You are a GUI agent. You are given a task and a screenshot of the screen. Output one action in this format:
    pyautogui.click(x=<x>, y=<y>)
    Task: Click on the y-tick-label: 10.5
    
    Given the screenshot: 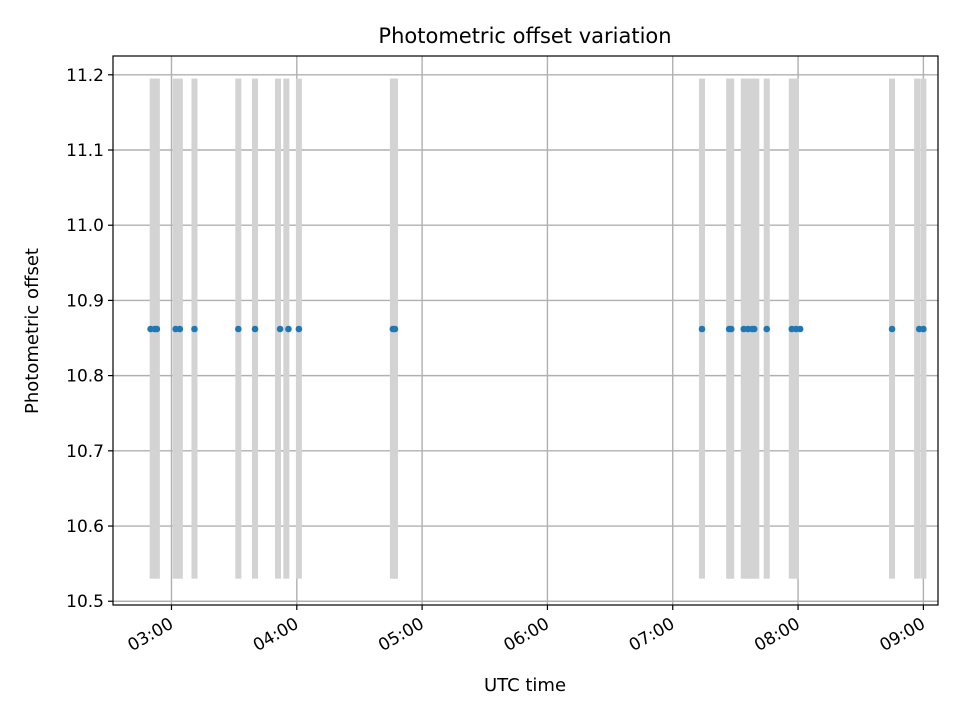 What is the action you would take?
    pyautogui.click(x=85, y=602)
    